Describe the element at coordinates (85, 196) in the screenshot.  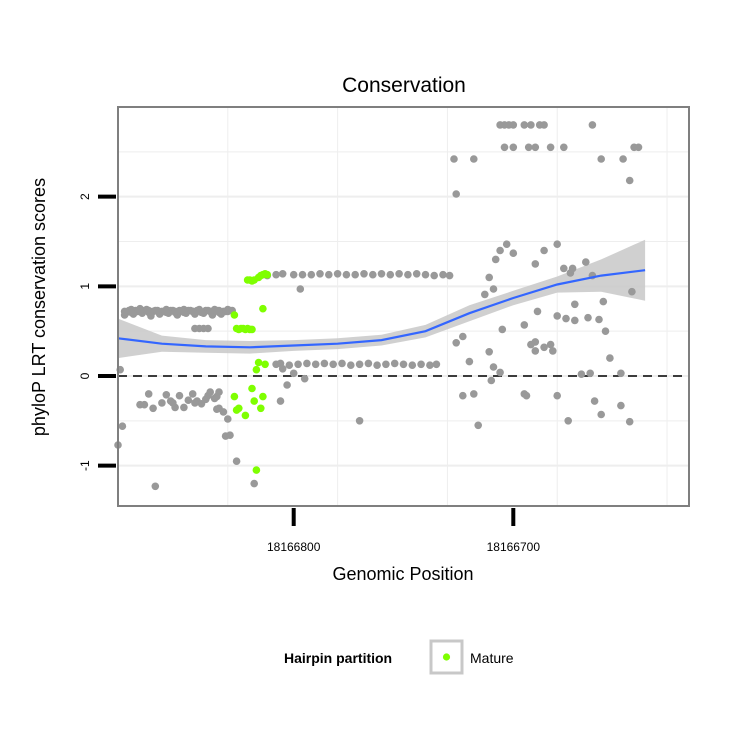
I see `y-tick-label: 2` at that location.